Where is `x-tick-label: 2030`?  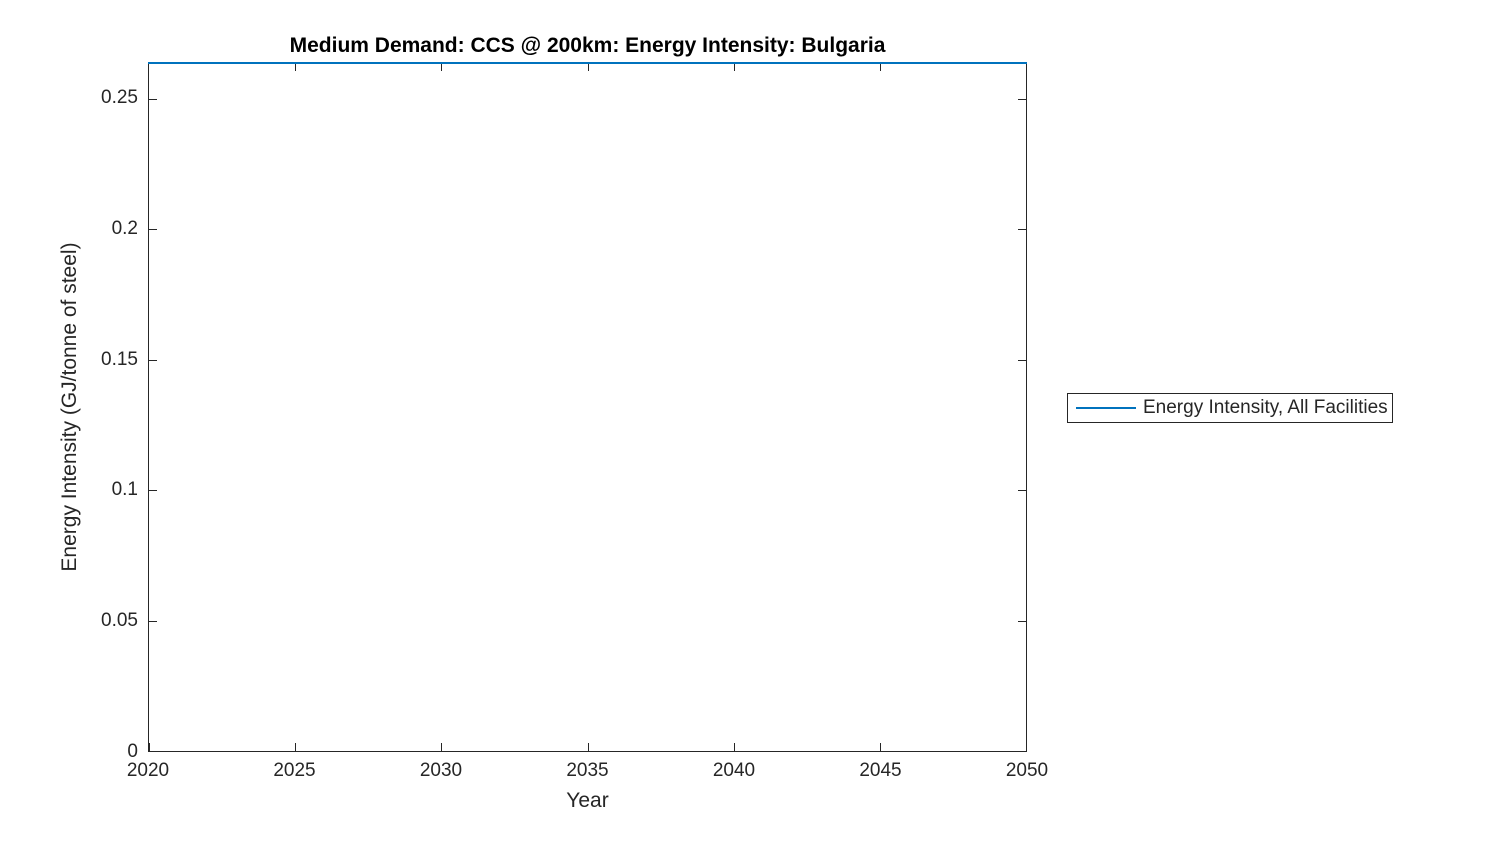 x-tick-label: 2030 is located at coordinates (441, 770).